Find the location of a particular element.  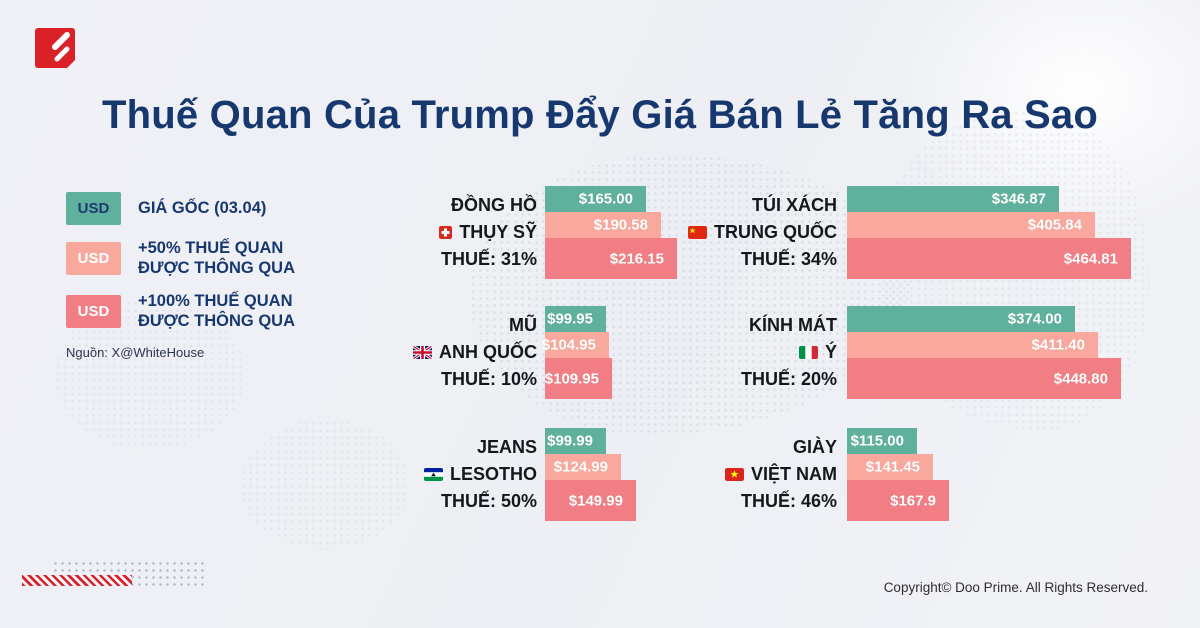

product-name: MŨ is located at coordinates (523, 325).